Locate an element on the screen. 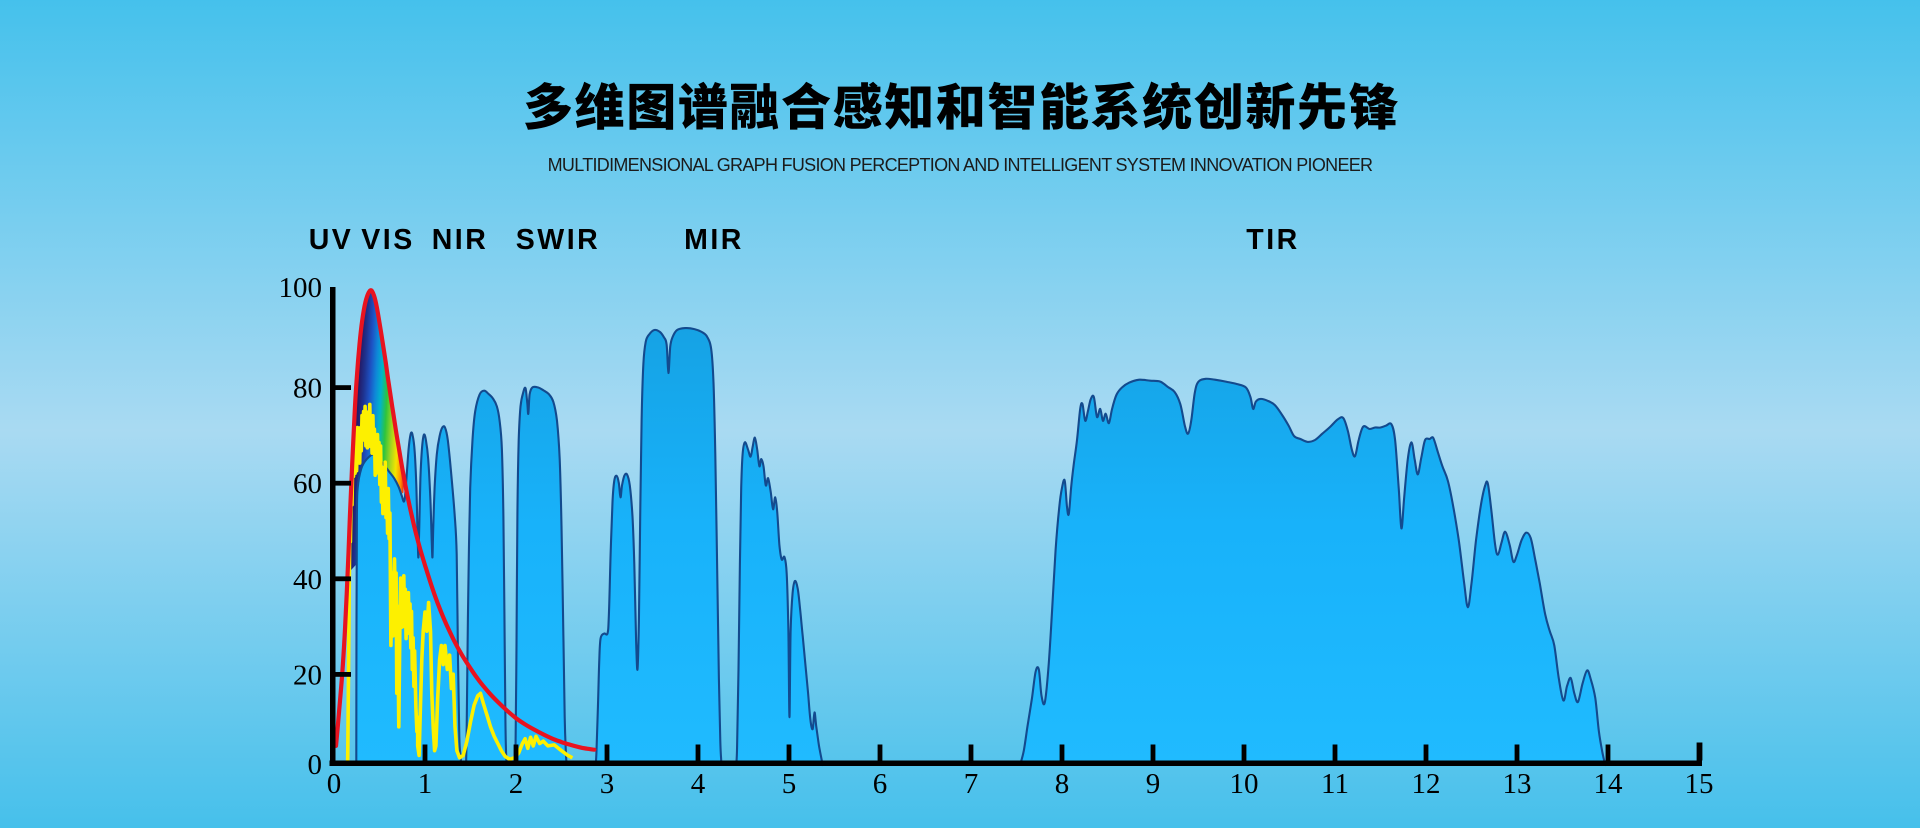 The height and width of the screenshot is (828, 1920). svg-text: 13 is located at coordinates (1517, 784).